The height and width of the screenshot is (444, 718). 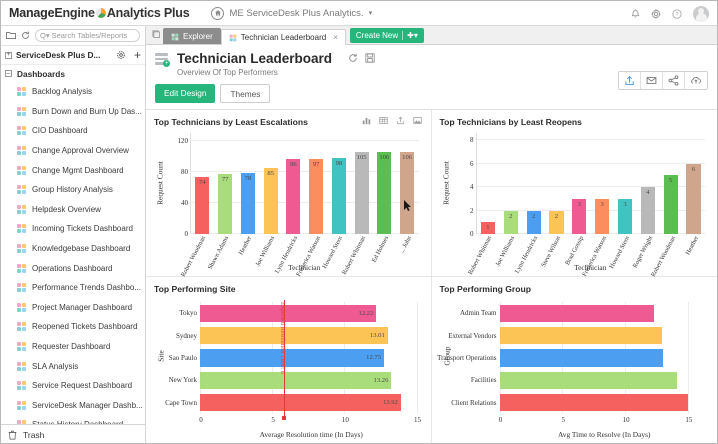 What do you see at coordinates (316, 196) in the screenshot?
I see `bar: 97` at bounding box center [316, 196].